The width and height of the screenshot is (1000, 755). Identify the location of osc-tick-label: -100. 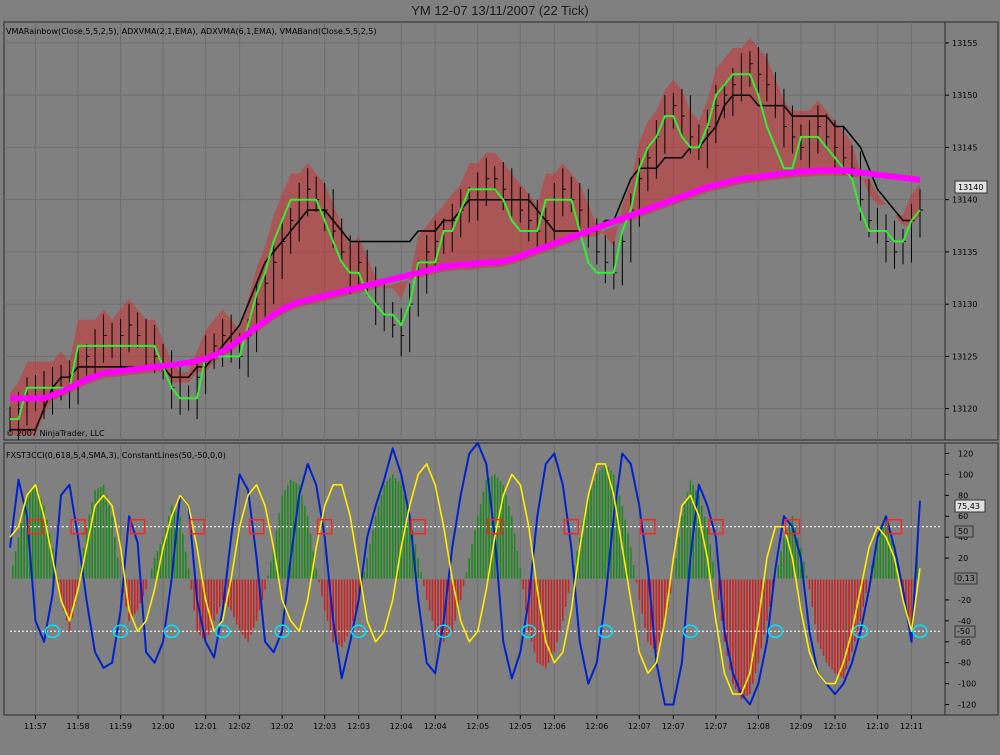
(967, 684).